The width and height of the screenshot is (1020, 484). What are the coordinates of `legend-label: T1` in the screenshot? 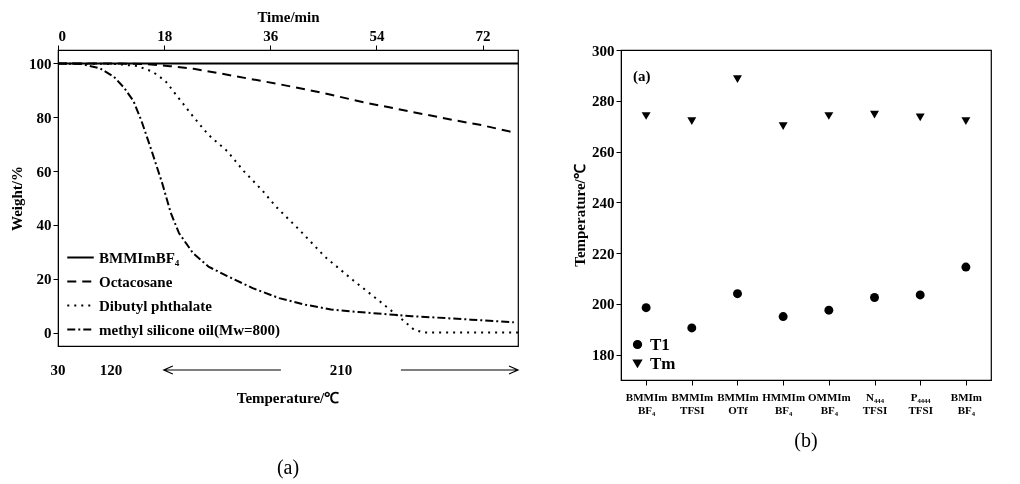 It's located at (660, 344).